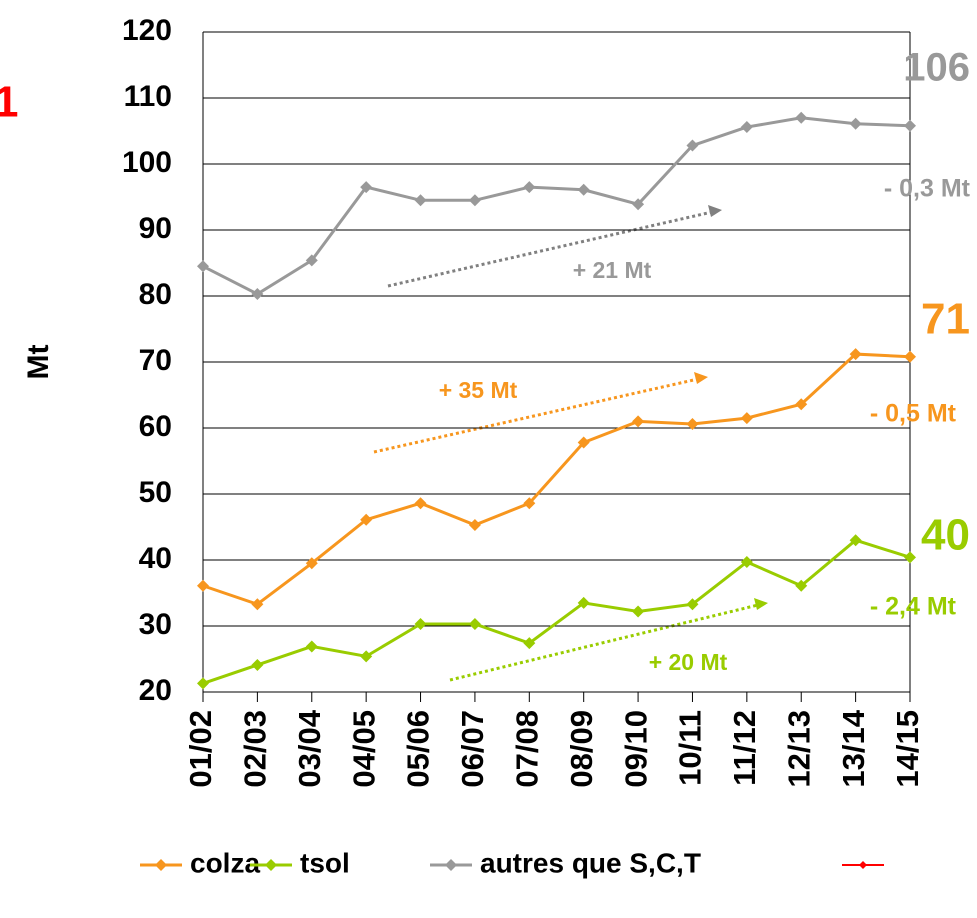 The image size is (977, 918). What do you see at coordinates (155, 492) in the screenshot?
I see `y-tick-label: 50` at bounding box center [155, 492].